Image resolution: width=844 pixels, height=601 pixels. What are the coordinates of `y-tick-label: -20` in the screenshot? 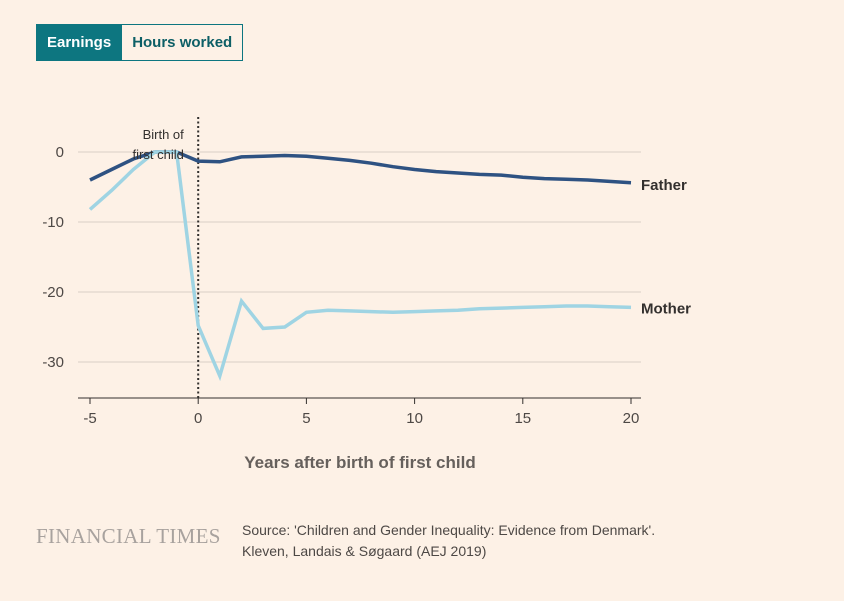 It's located at (53, 292).